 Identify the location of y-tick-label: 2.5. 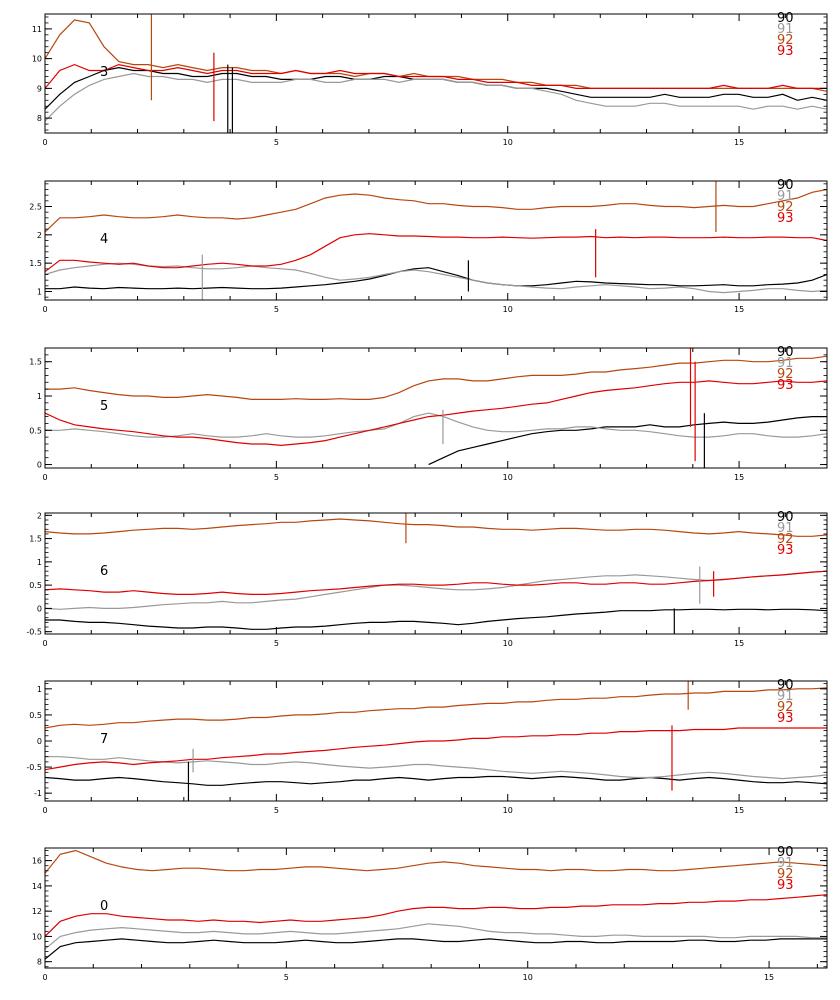
(35, 207).